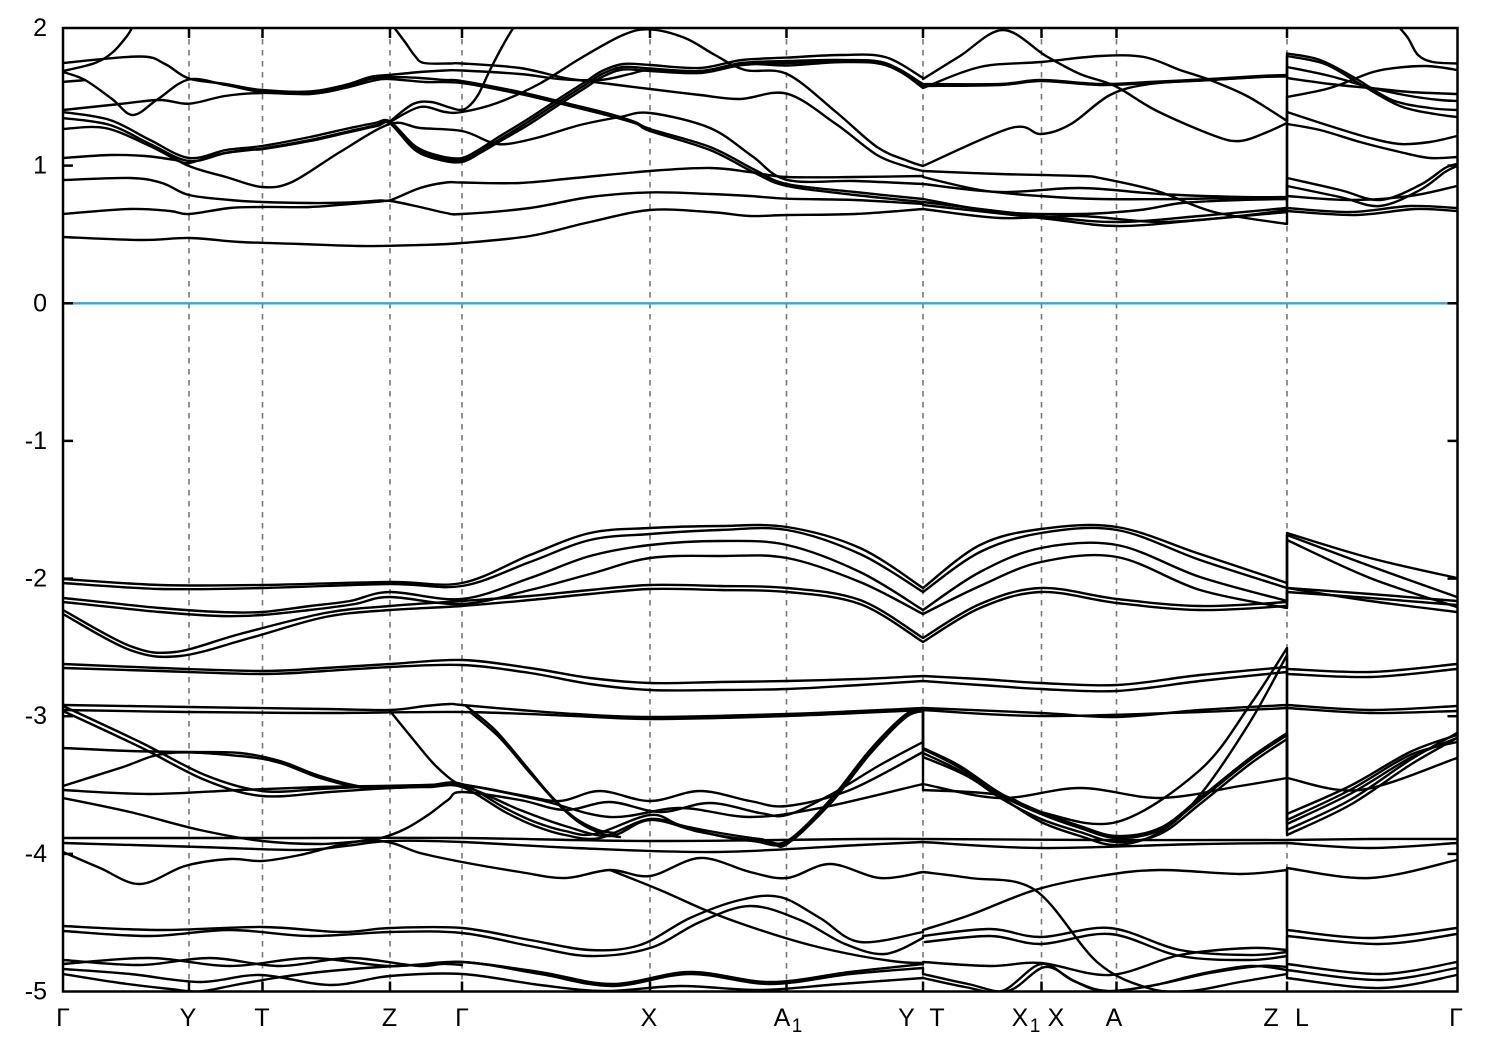 The width and height of the screenshot is (1500, 1055). What do you see at coordinates (1302, 1018) in the screenshot?
I see `svg-text: L` at bounding box center [1302, 1018].